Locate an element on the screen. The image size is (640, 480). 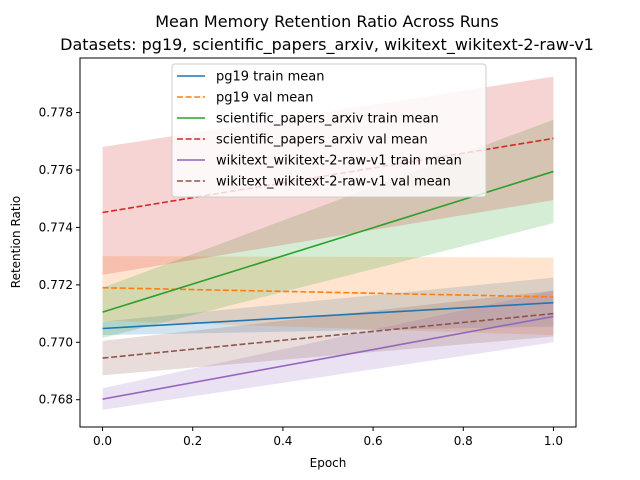
chart-title: Mean Memory Retention Ratio Across Runs is located at coordinates (326, 21).